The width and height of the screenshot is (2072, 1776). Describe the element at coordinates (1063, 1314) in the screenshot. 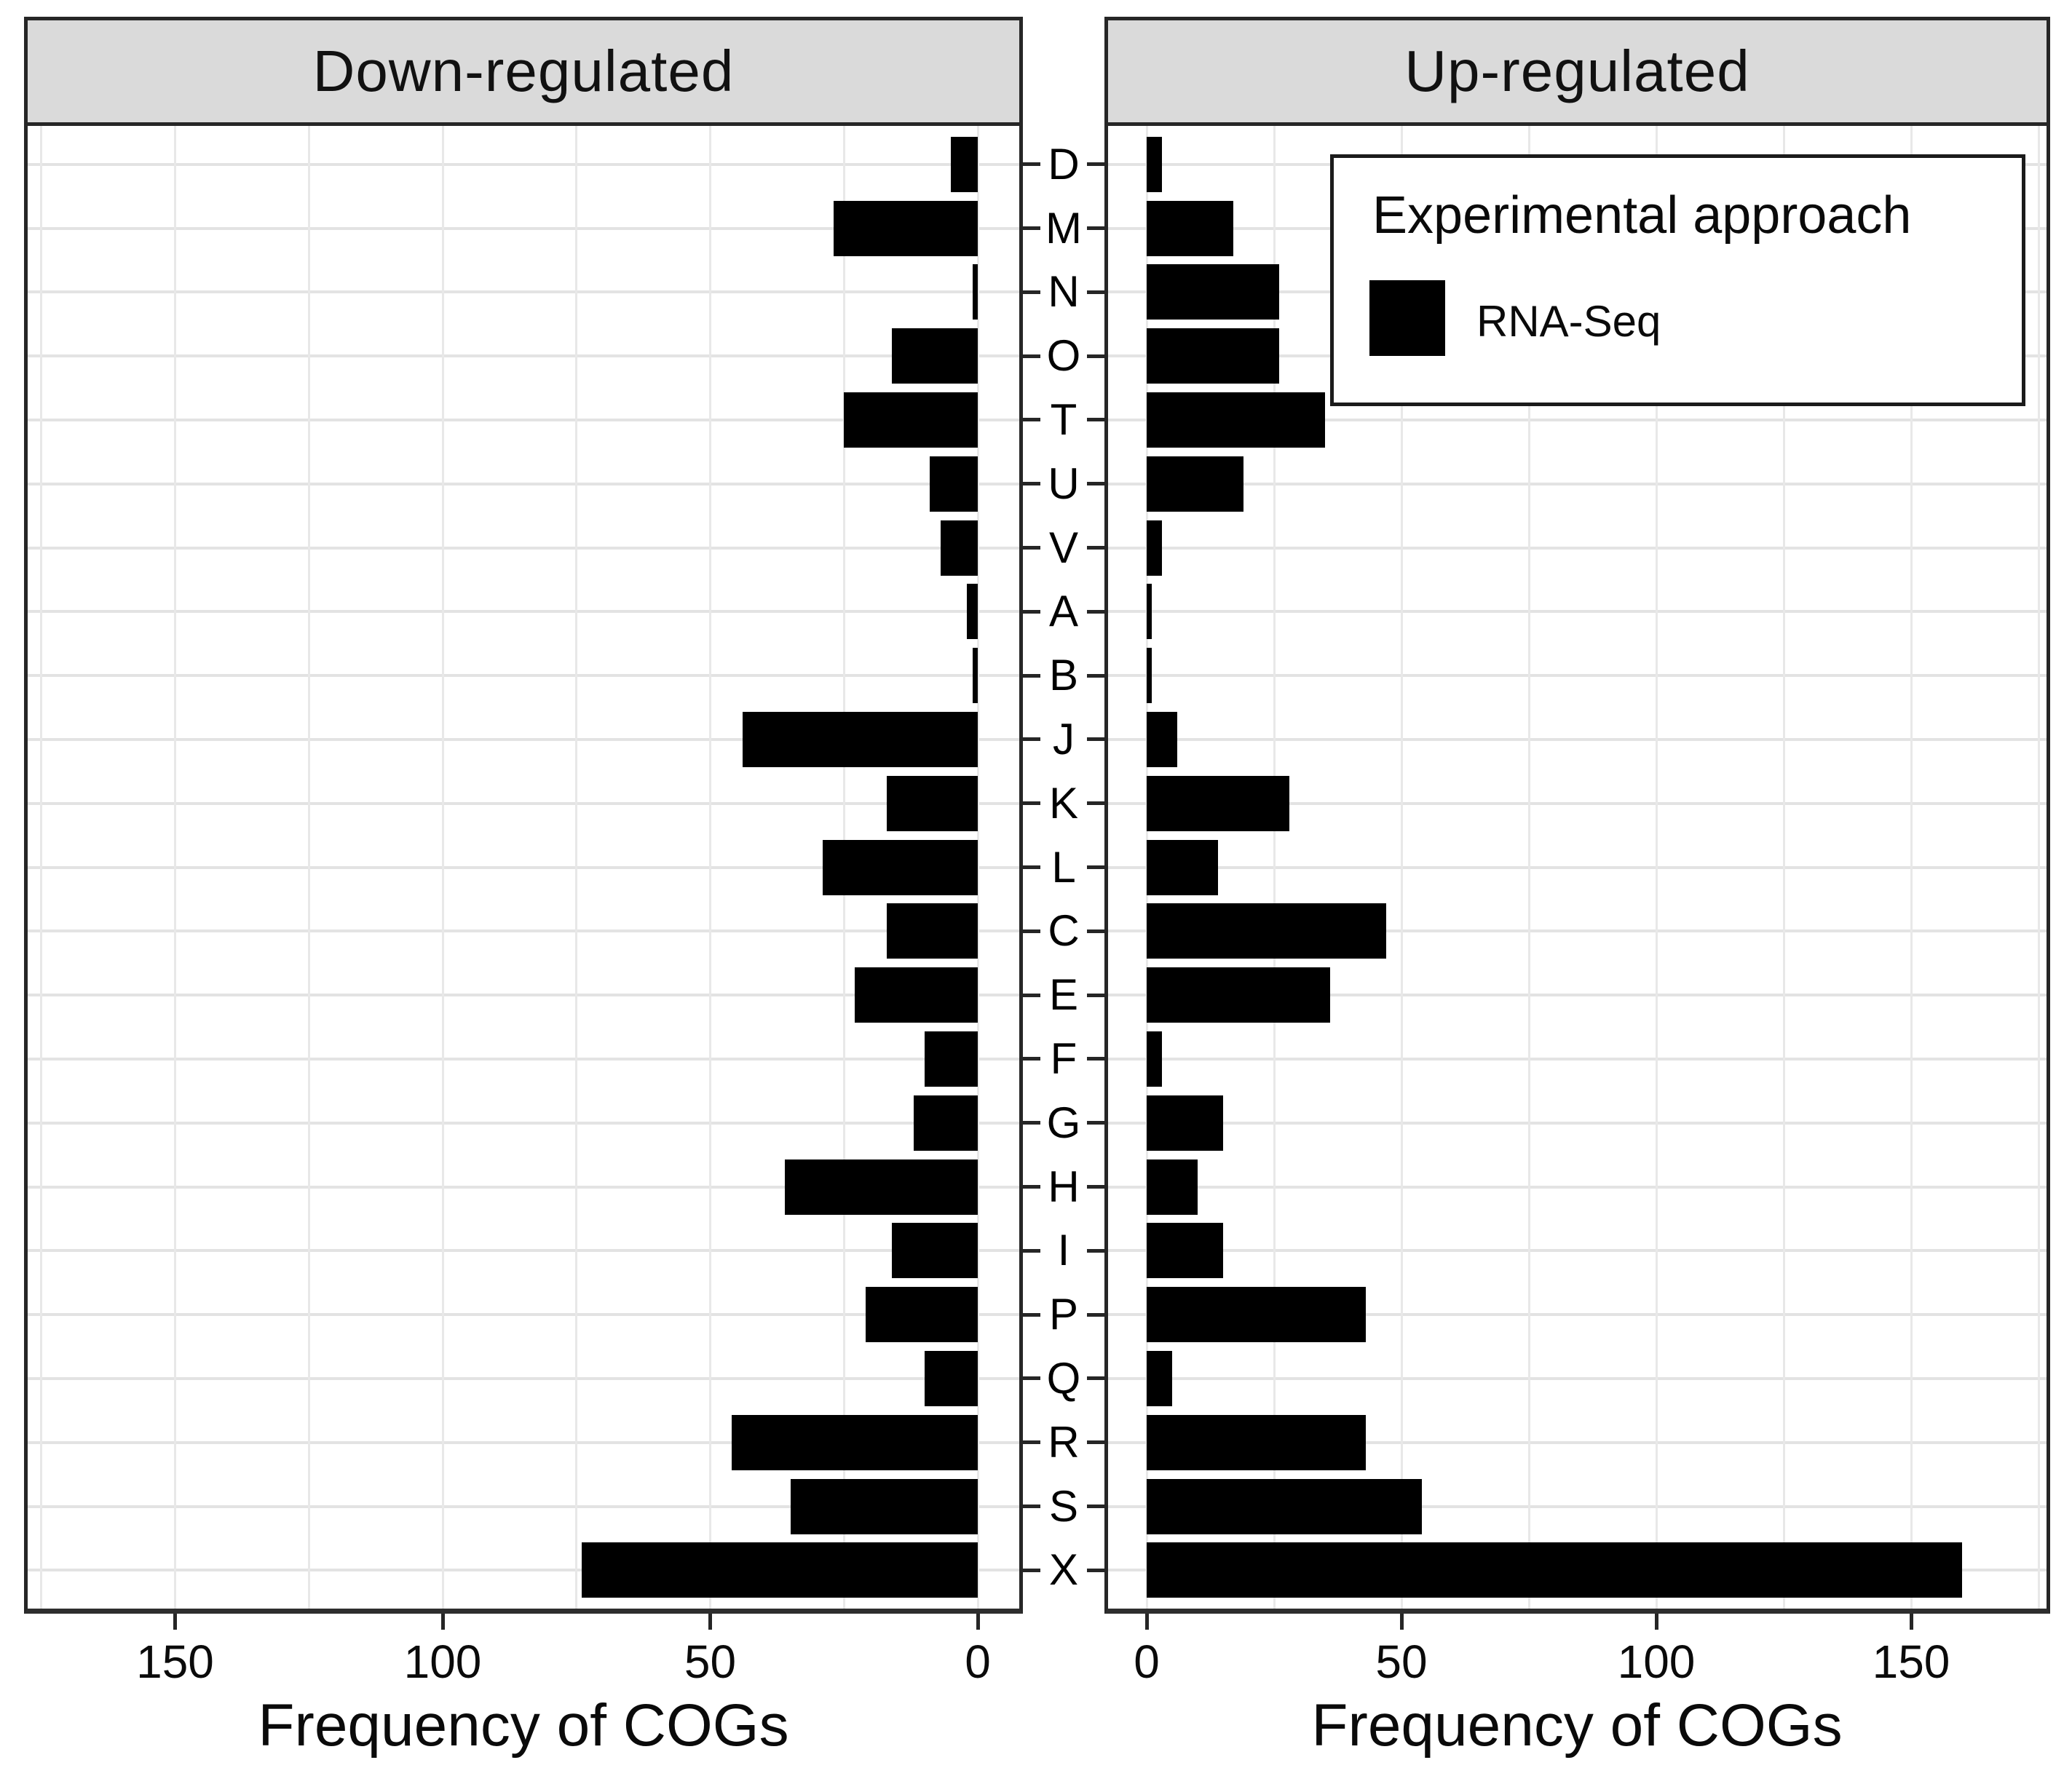

I see `category-label-P: P` at that location.